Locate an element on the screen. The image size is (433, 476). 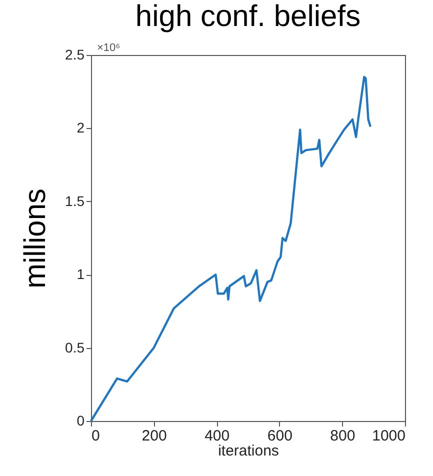
x-tick-label: 200 is located at coordinates (154, 436).